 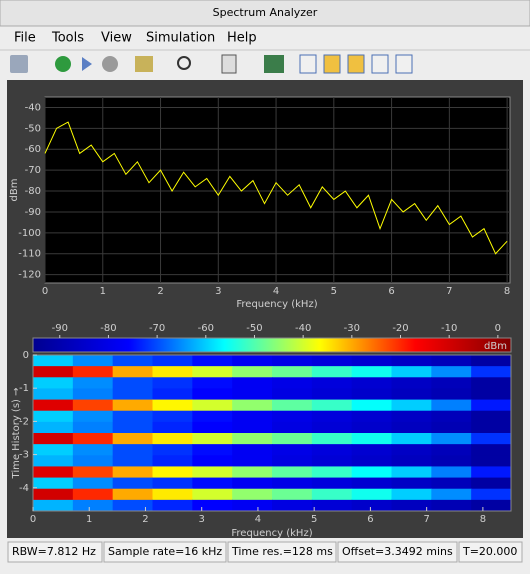 I want to click on colorbar-tick-label: -90, so click(x=60, y=328).